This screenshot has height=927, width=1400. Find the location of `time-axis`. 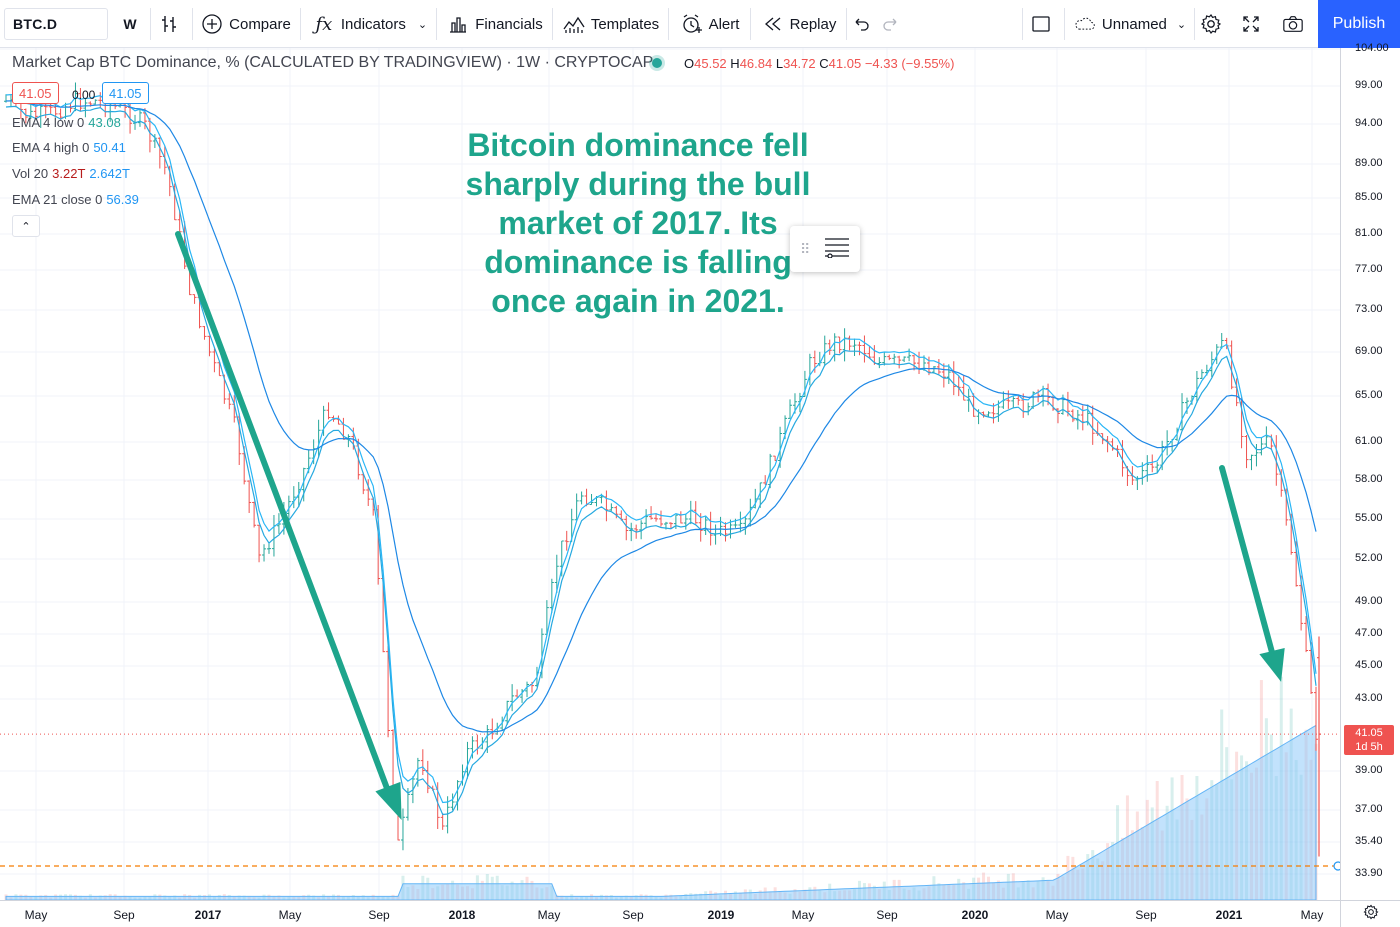

time-axis is located at coordinates (670, 913).